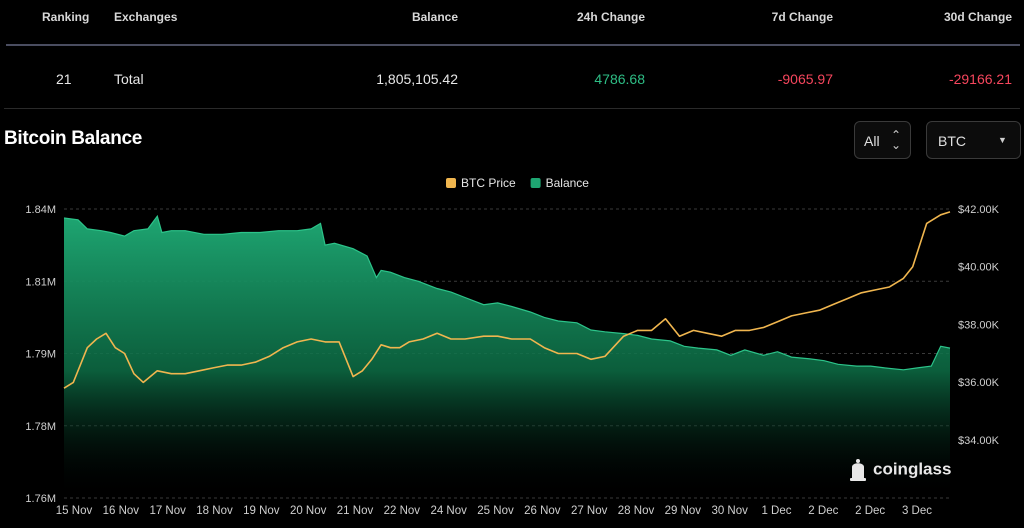 This screenshot has height=528, width=1024. I want to click on header-30d-change: 30d Change, so click(977, 17).